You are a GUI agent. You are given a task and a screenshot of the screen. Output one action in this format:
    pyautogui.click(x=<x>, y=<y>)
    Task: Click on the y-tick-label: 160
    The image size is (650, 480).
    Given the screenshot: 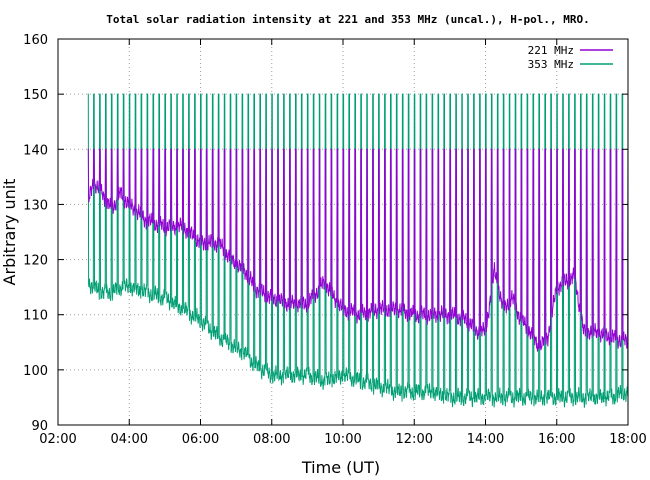 What is the action you would take?
    pyautogui.click(x=35, y=40)
    